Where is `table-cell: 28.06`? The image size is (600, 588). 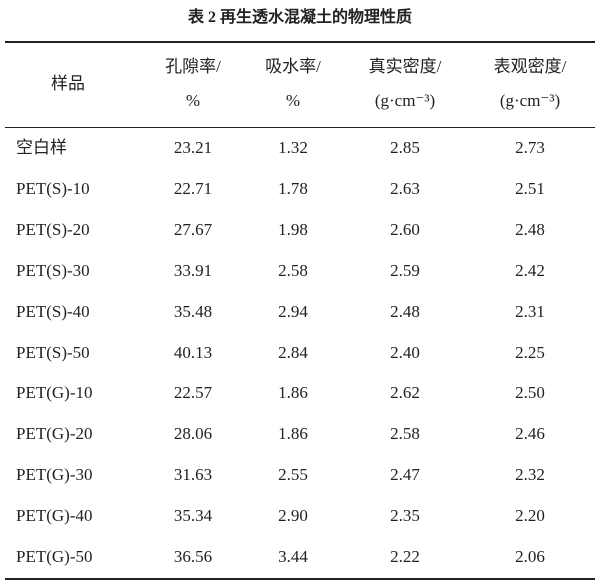
table-cell: 28.06 is located at coordinates (193, 434).